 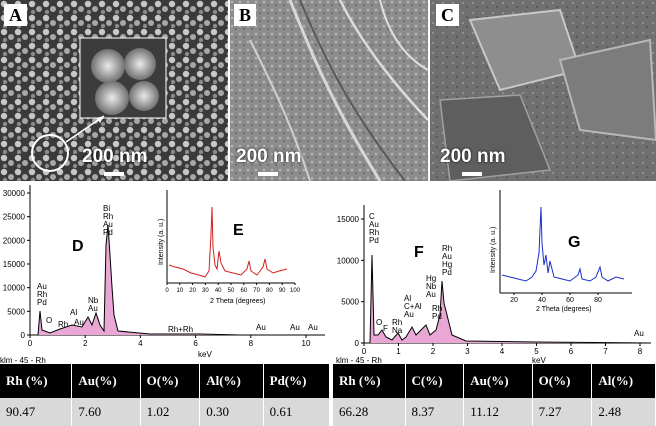 What do you see at coordinates (398, 351) in the screenshot?
I see `eds-right-xtick-label: 1` at bounding box center [398, 351].